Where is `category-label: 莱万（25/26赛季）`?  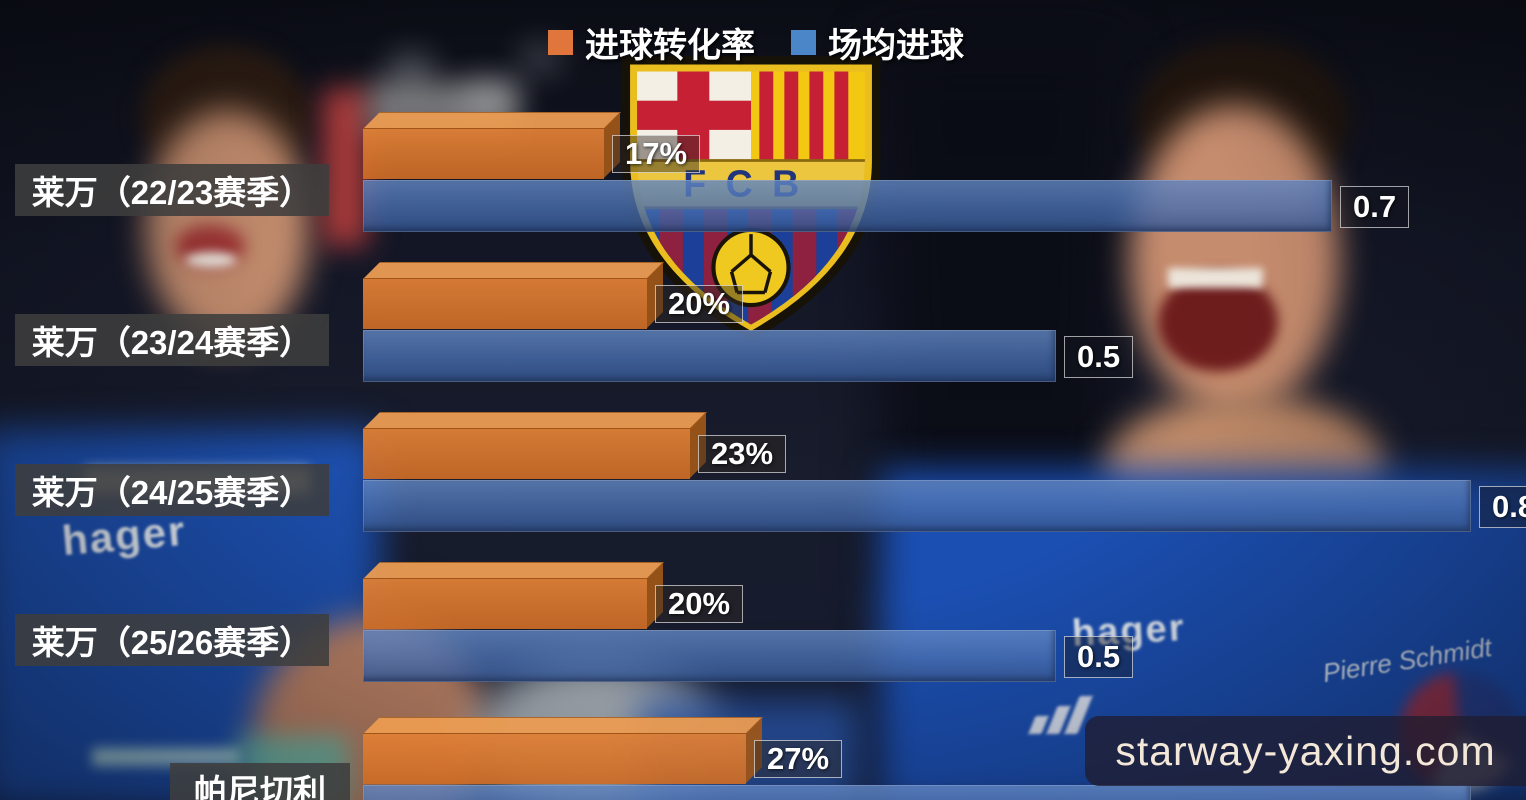 category-label: 莱万（25/26赛季） is located at coordinates (172, 640).